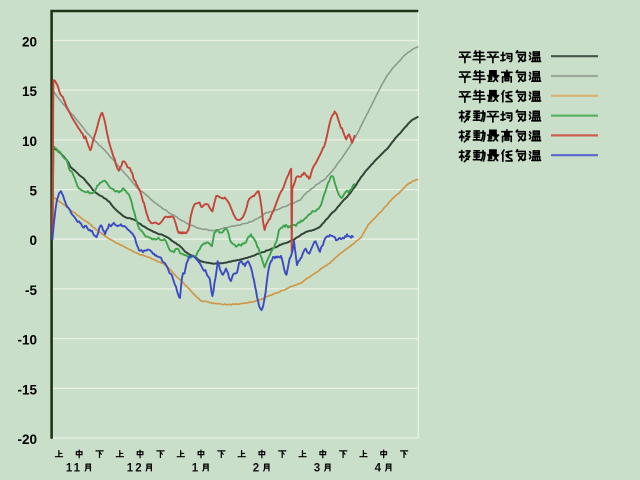 This screenshot has height=480, width=640. What do you see at coordinates (30, 91) in the screenshot?
I see `svg-text: 15` at bounding box center [30, 91].